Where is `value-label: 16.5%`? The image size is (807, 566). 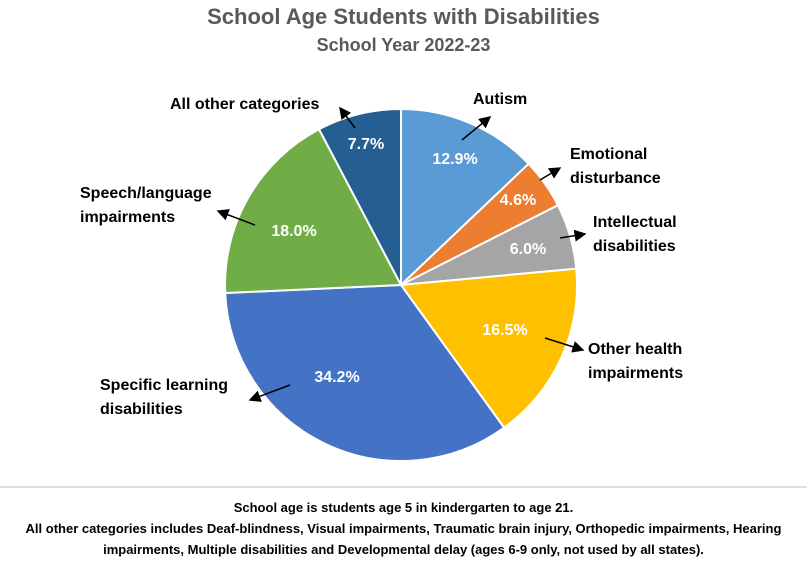 value-label: 16.5% is located at coordinates (504, 330).